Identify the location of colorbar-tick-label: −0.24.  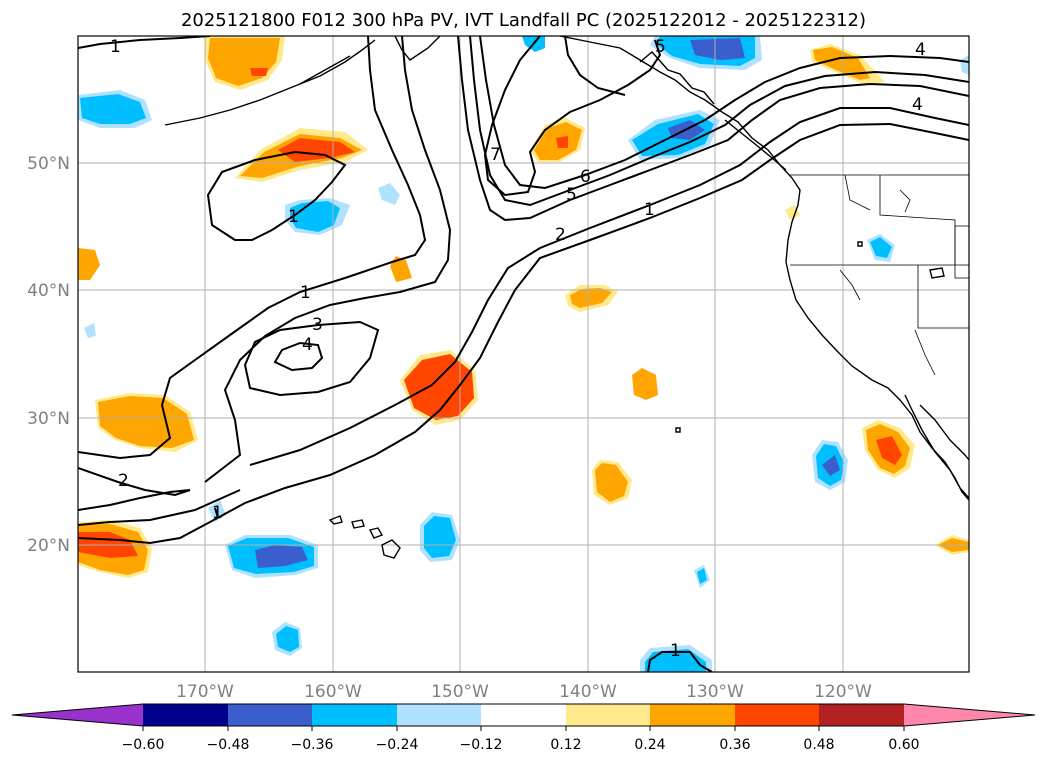
(397, 745).